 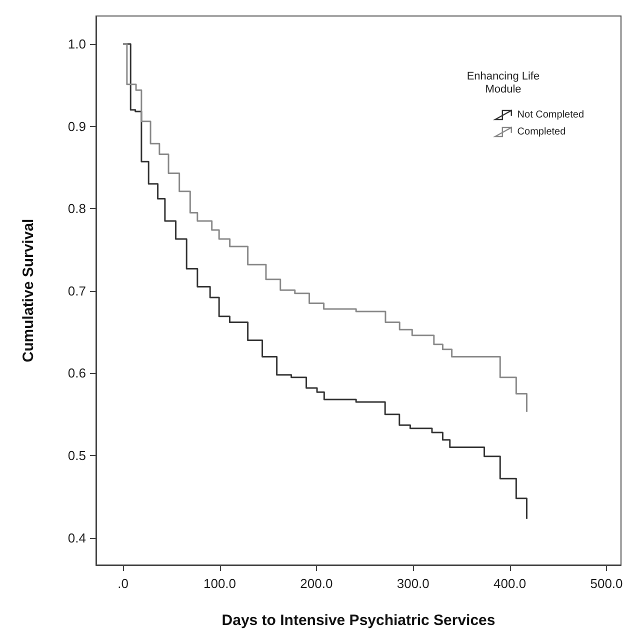 What do you see at coordinates (77, 208) in the screenshot?
I see `y-tick-label: 0.8` at bounding box center [77, 208].